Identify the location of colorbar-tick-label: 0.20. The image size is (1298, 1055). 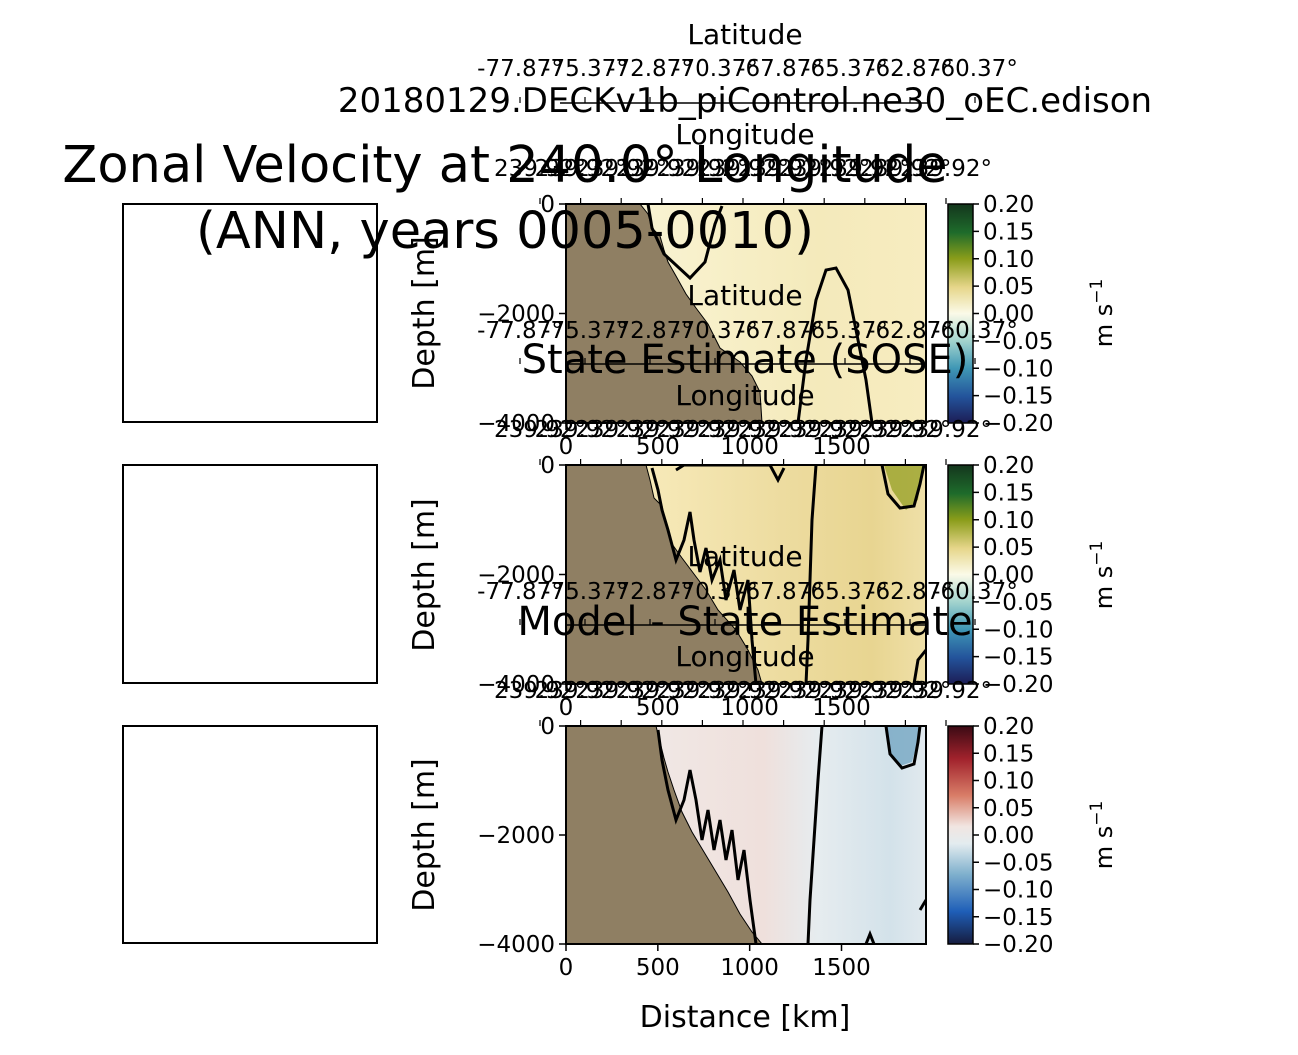
(1008, 727).